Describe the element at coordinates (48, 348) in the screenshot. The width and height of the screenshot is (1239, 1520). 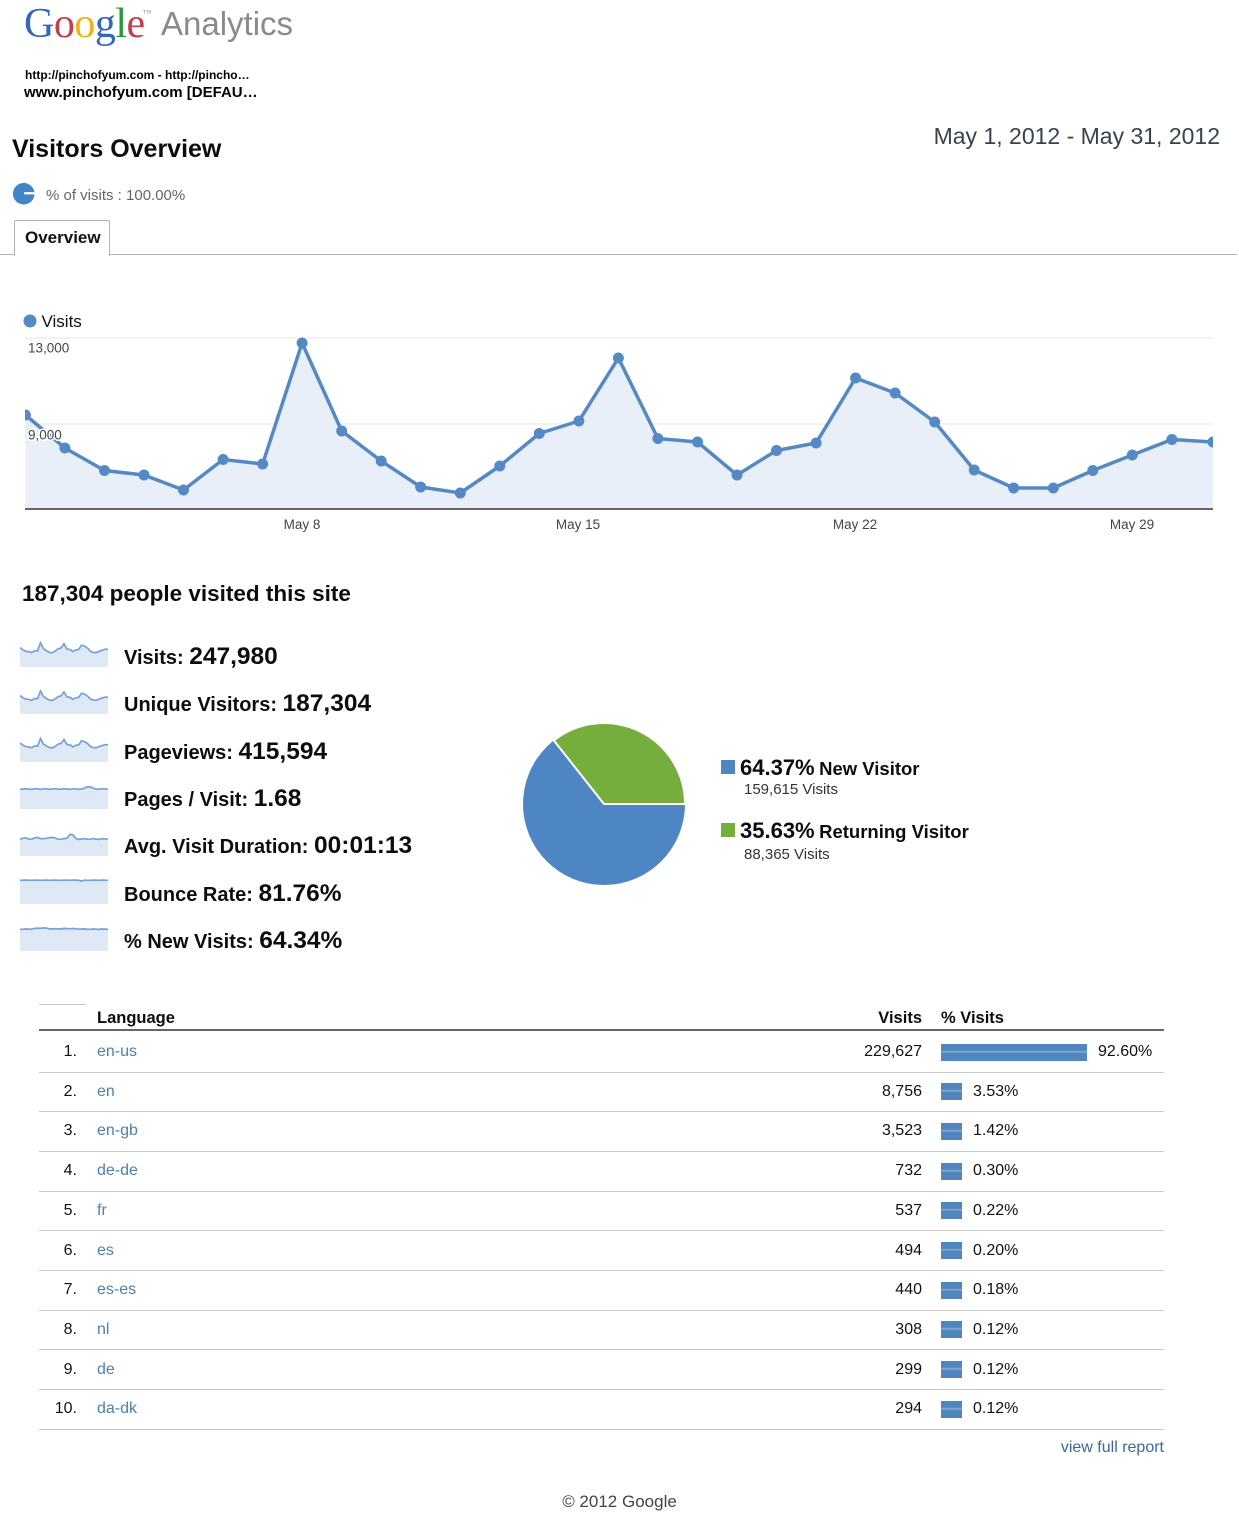
I see `svg-text: 13,000` at that location.